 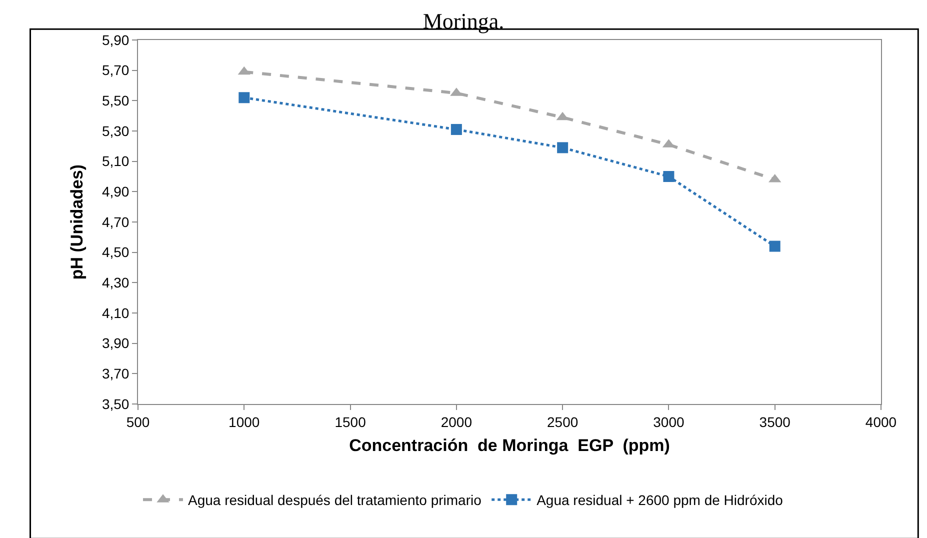 I want to click on x-tick-label: 4000, so click(x=881, y=422).